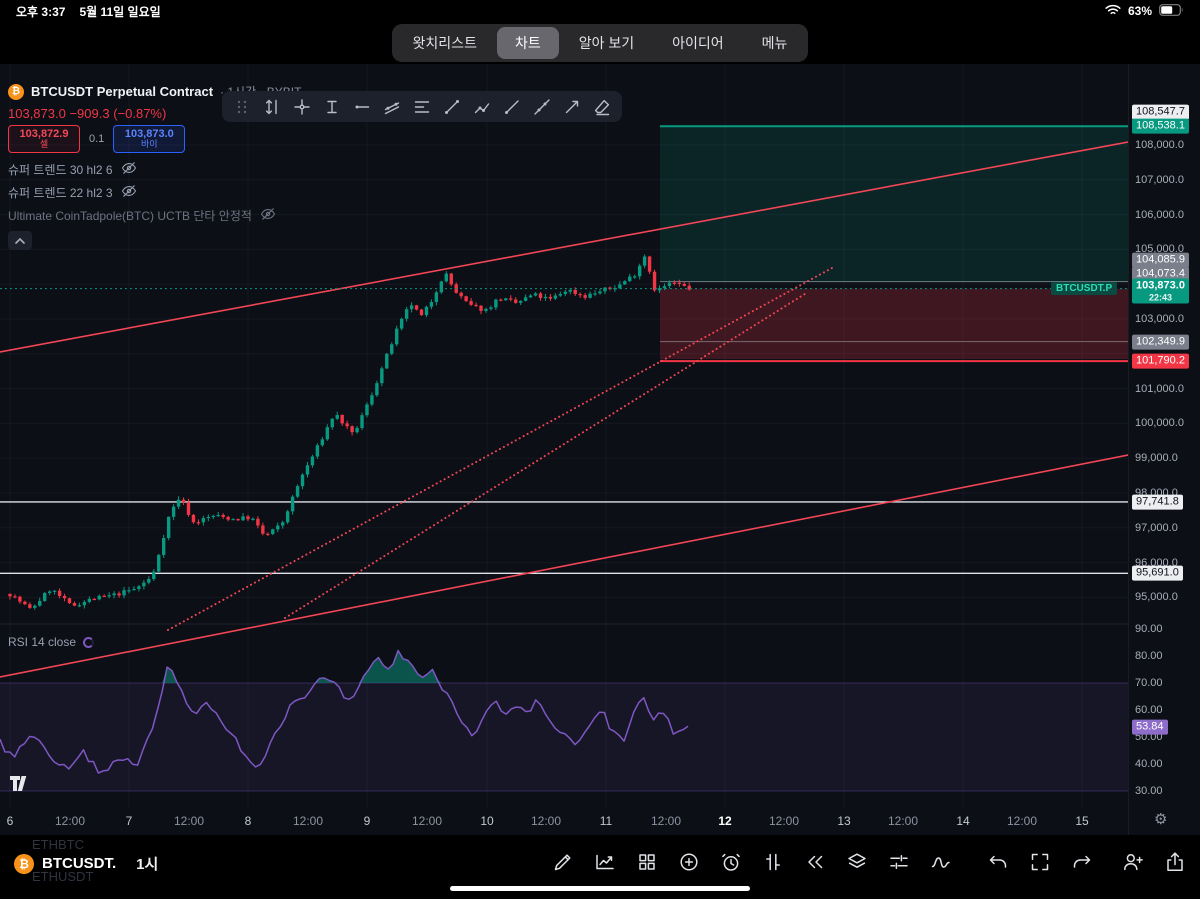 The image size is (1200, 899). I want to click on indicator-row: 슈퍼 트렌드 30 hl2 6, so click(72, 169).